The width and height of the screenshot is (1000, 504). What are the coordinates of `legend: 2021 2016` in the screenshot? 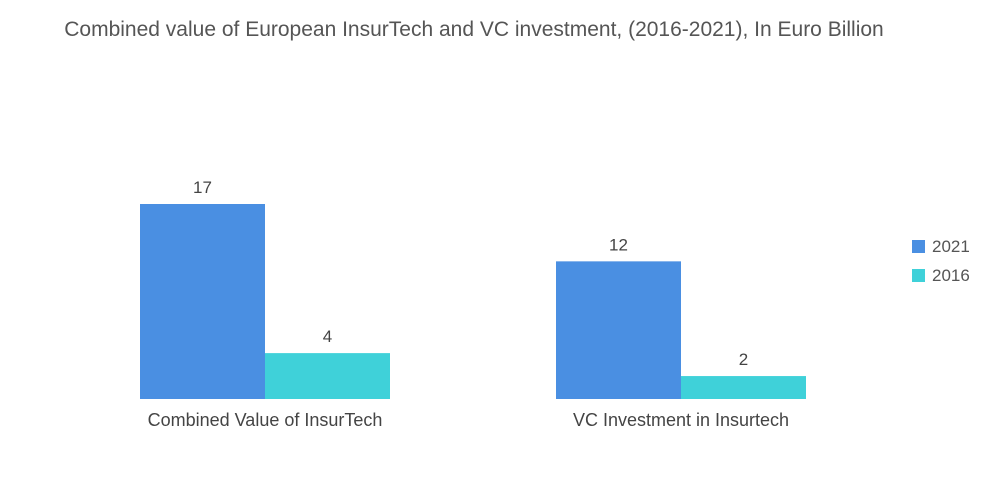 It's located at (941, 261).